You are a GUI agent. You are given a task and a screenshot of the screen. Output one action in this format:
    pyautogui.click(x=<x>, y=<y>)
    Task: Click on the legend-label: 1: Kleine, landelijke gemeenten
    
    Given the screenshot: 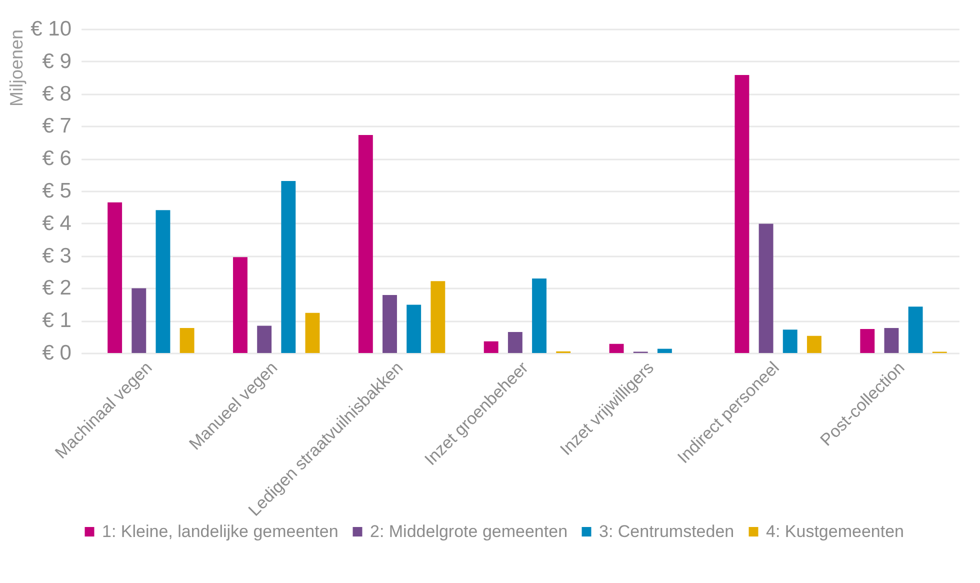 What is the action you would take?
    pyautogui.click(x=220, y=531)
    